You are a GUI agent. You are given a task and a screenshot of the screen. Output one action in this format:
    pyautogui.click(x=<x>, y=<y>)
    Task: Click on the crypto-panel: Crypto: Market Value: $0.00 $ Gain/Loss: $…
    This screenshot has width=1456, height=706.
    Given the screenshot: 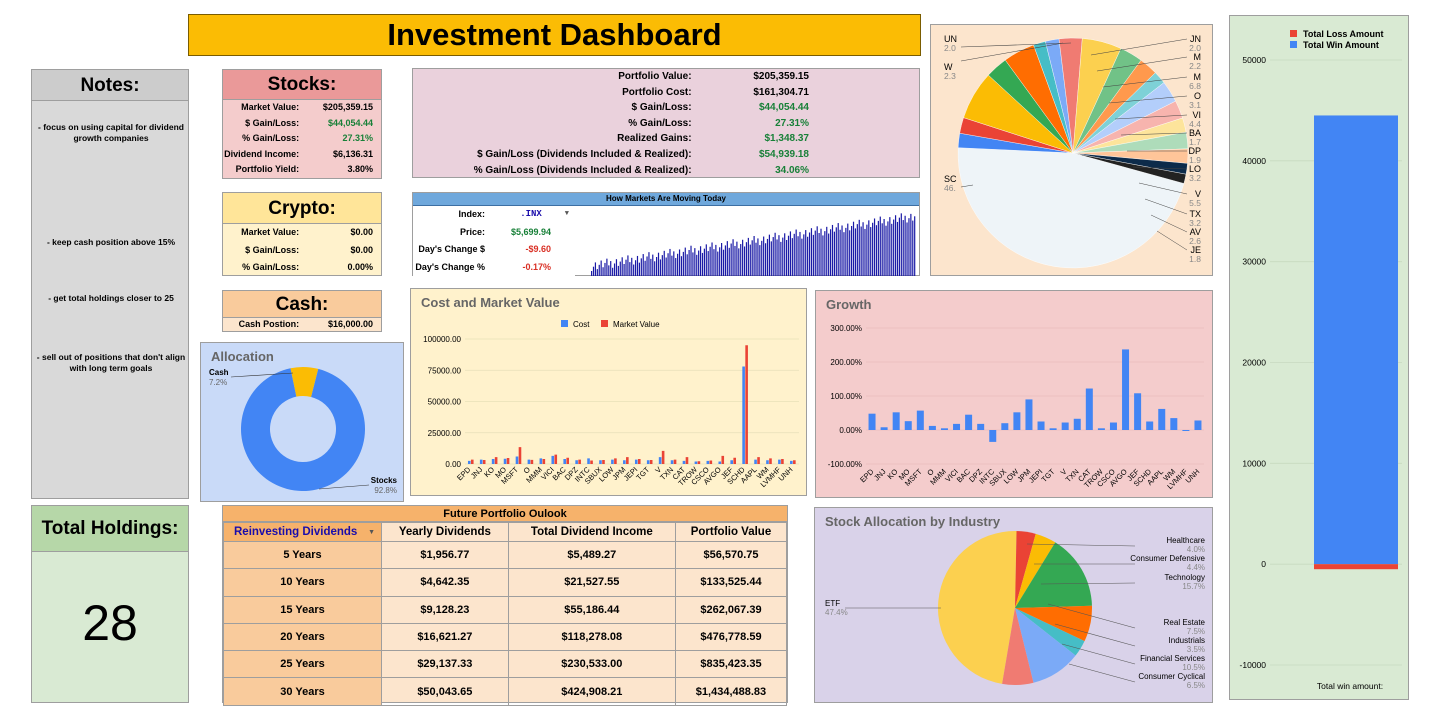 What is the action you would take?
    pyautogui.click(x=302, y=234)
    